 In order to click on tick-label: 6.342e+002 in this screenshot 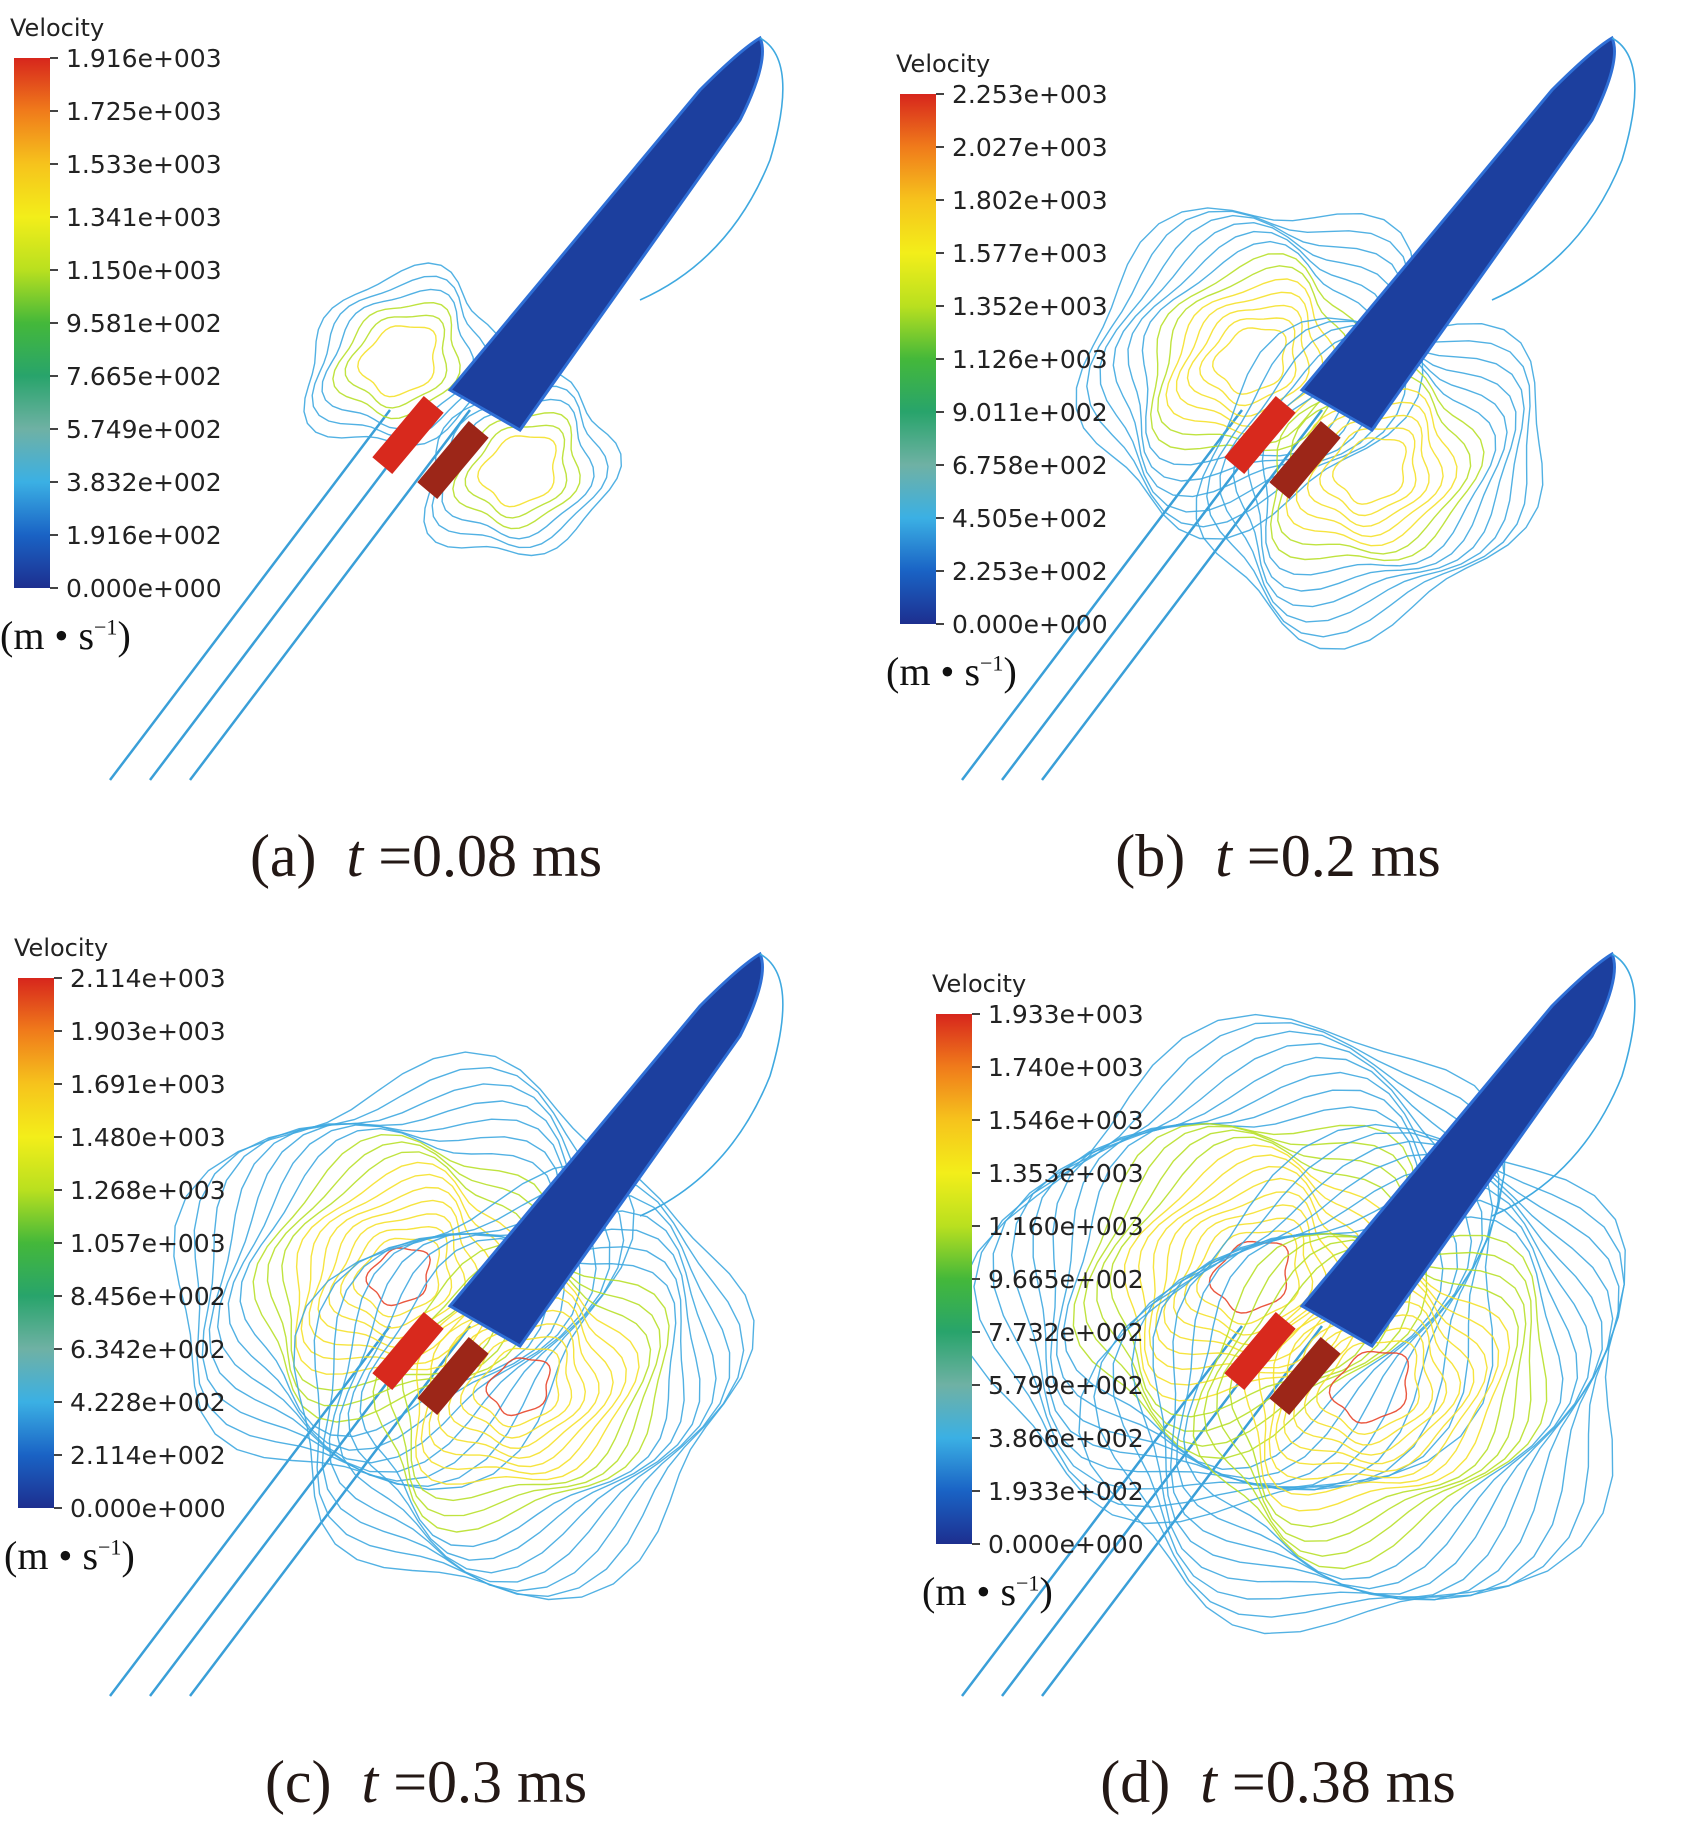, I will do `click(148, 1349)`.